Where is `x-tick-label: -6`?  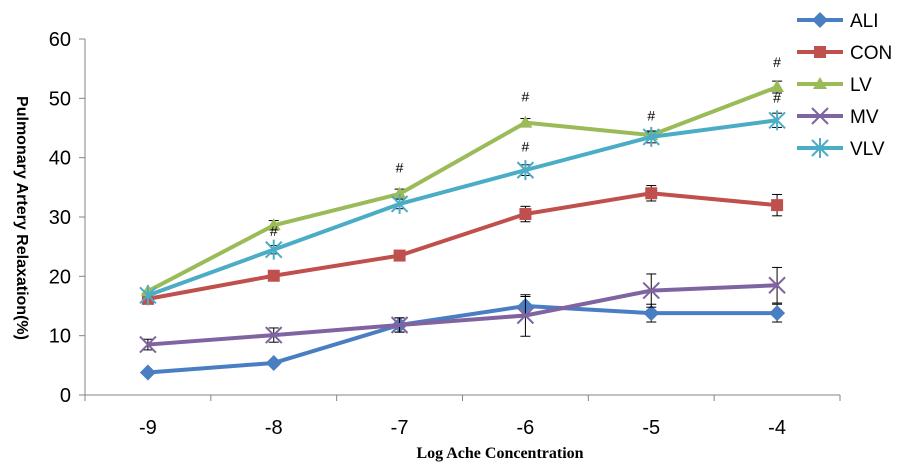
x-tick-label: -6 is located at coordinates (526, 428).